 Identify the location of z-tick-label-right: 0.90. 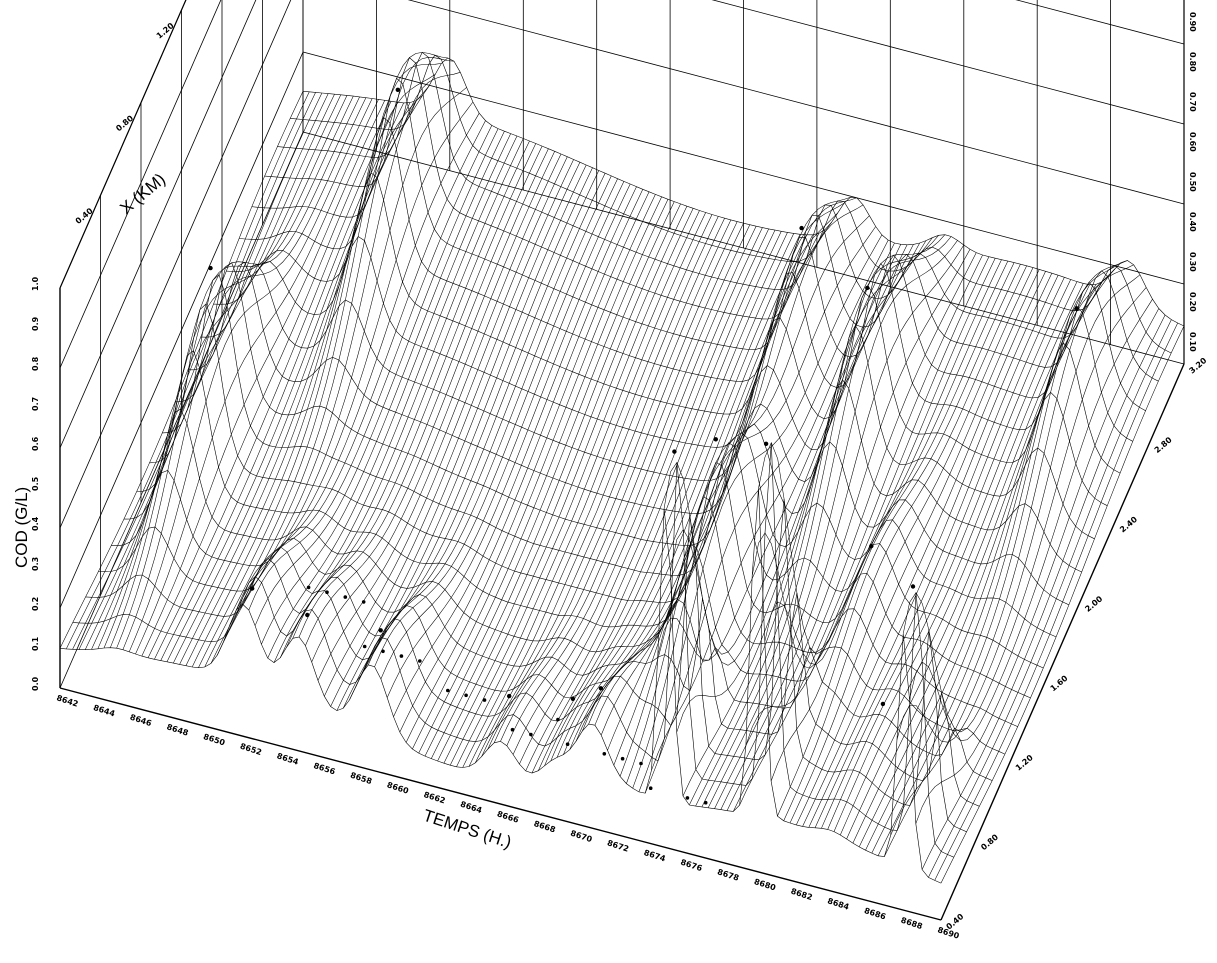
(1192, 22).